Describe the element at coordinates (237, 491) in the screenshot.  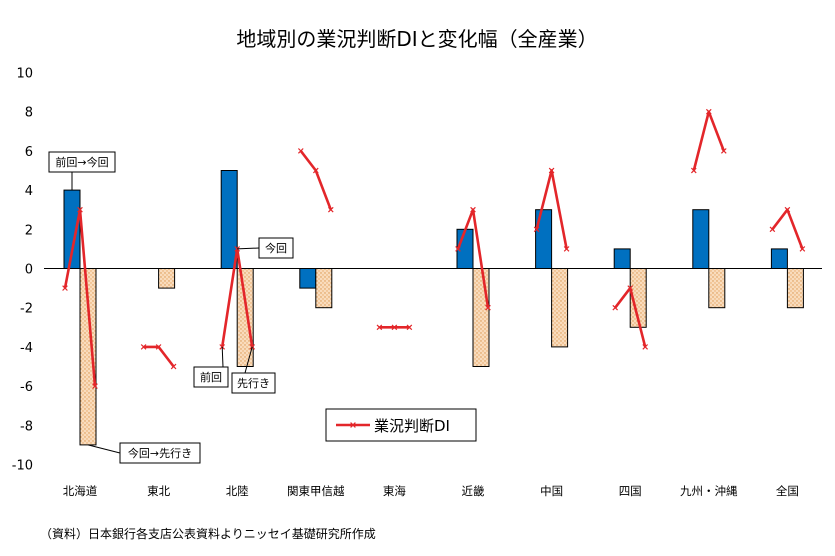
I see `category-label: 北陸` at that location.